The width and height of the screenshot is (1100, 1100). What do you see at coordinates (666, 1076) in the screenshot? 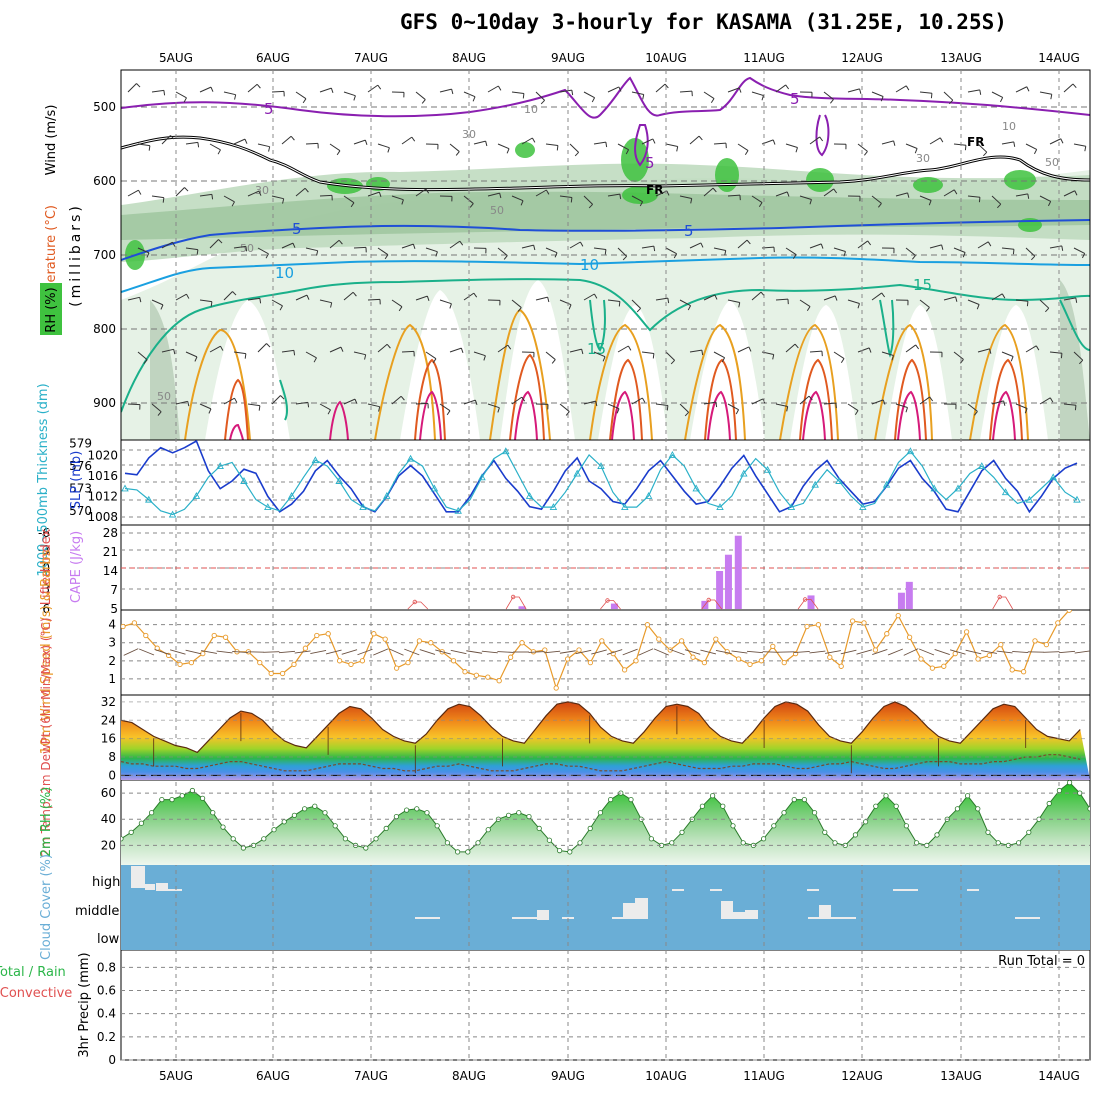
I see `date-label-bottom: 10AUG` at bounding box center [666, 1076].